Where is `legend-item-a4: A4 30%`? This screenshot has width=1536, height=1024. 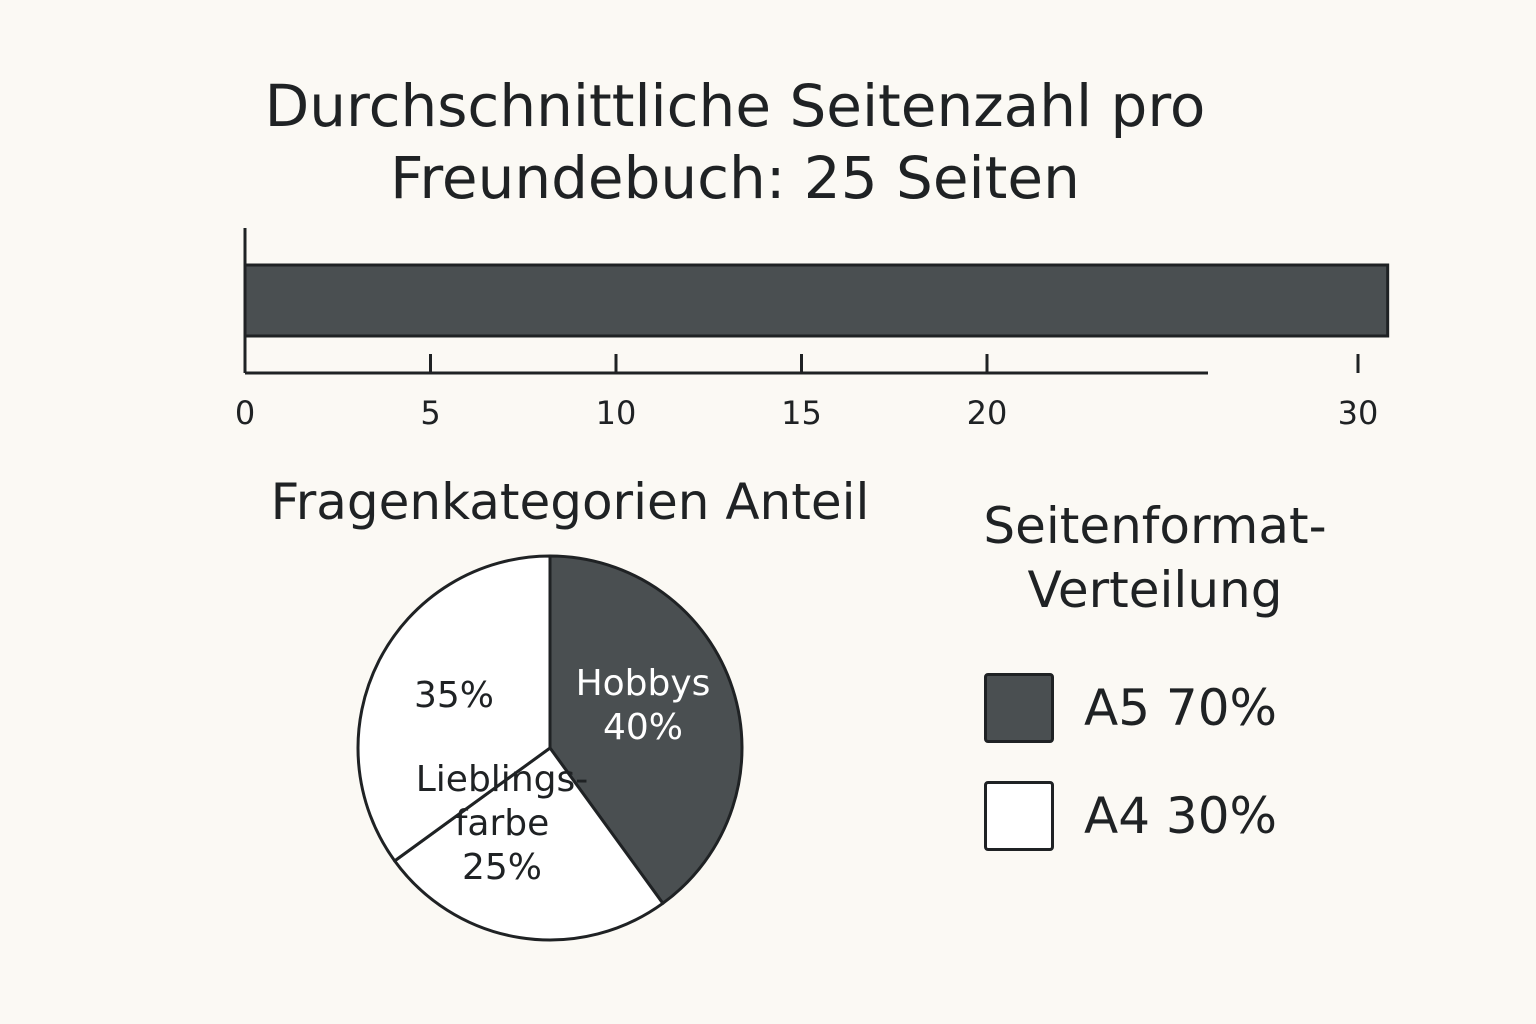 legend-item-a4: A4 30% is located at coordinates (1130, 816).